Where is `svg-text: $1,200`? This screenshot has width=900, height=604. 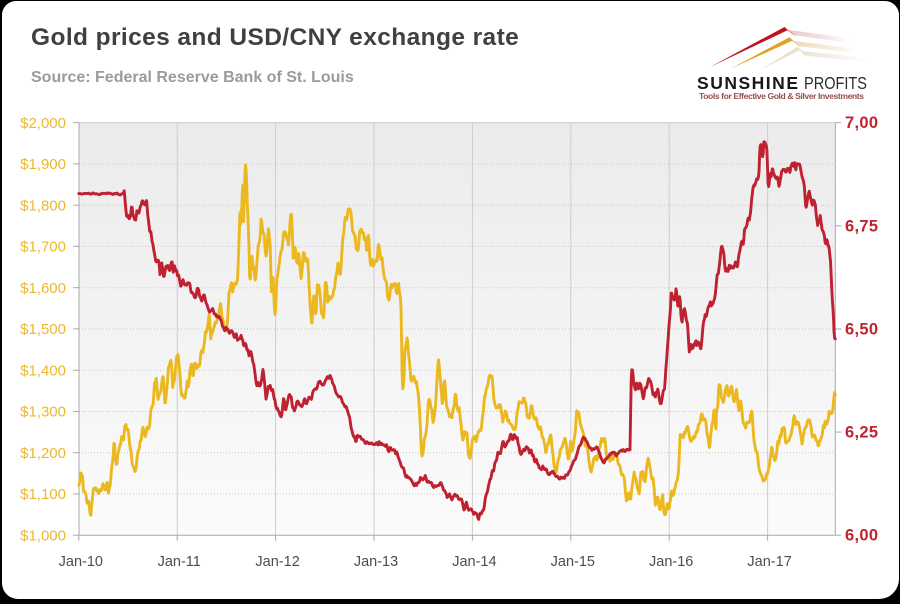
svg-text: $1,200 is located at coordinates (43, 453).